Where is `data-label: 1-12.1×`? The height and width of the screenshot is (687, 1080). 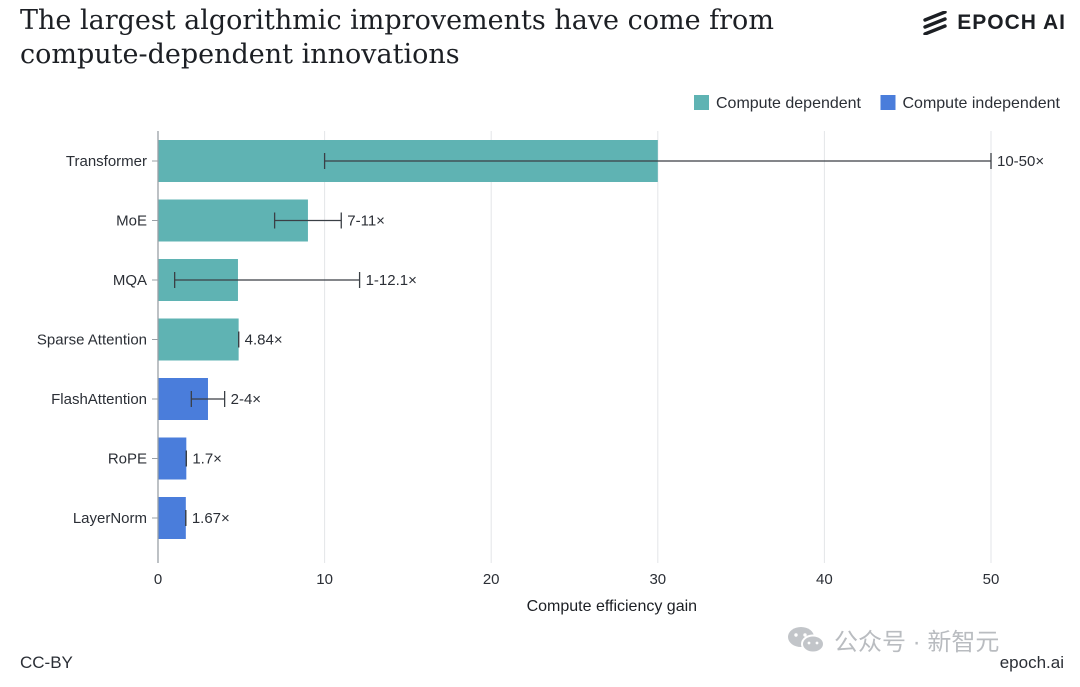 data-label: 1-12.1× is located at coordinates (391, 280).